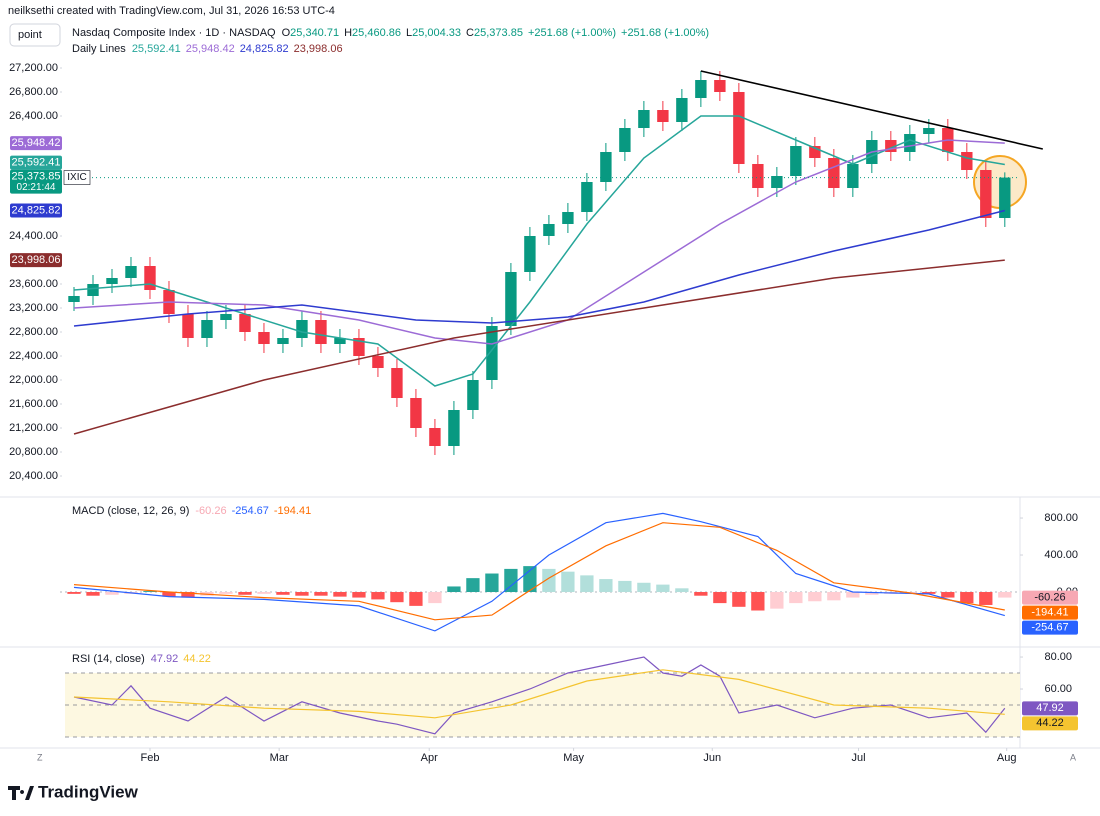 The image size is (1100, 816). What do you see at coordinates (33, 308) in the screenshot?
I see `y-tick-label: 23,200.00` at bounding box center [33, 308].